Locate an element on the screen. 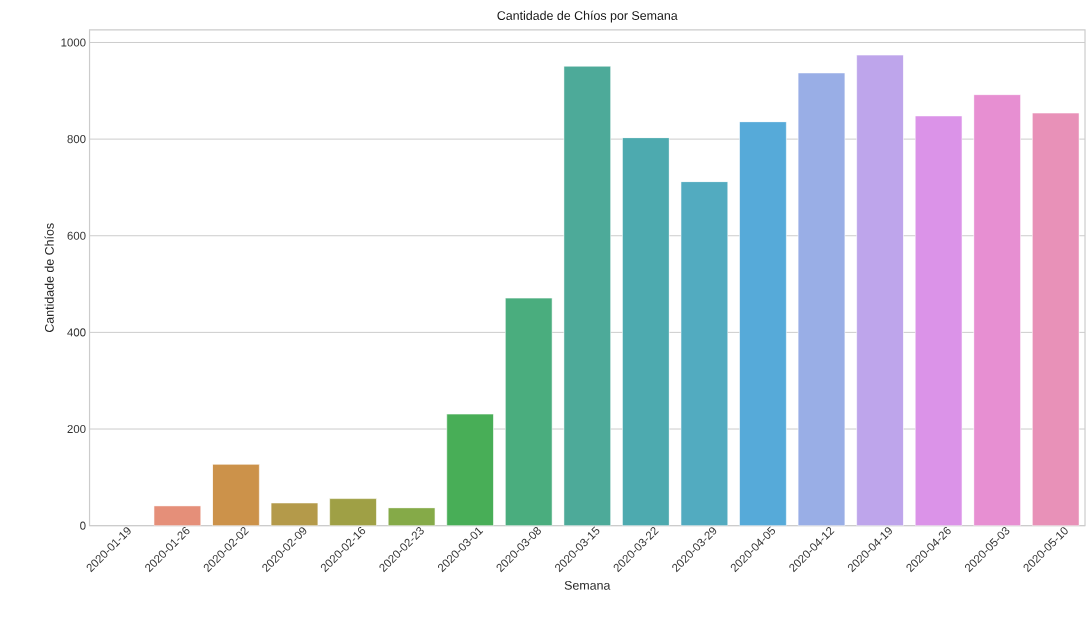  y-tick-label: 600 is located at coordinates (76, 235).